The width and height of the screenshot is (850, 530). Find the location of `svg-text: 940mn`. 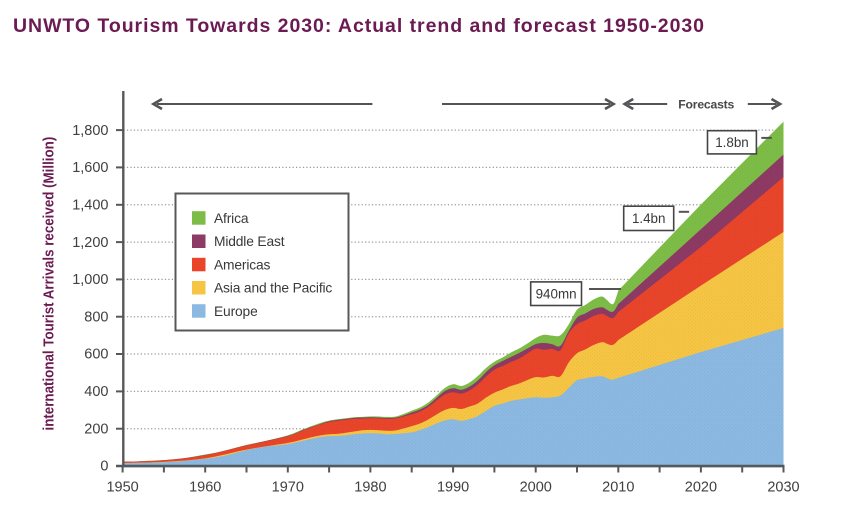

svg-text: 940mn is located at coordinates (556, 294).